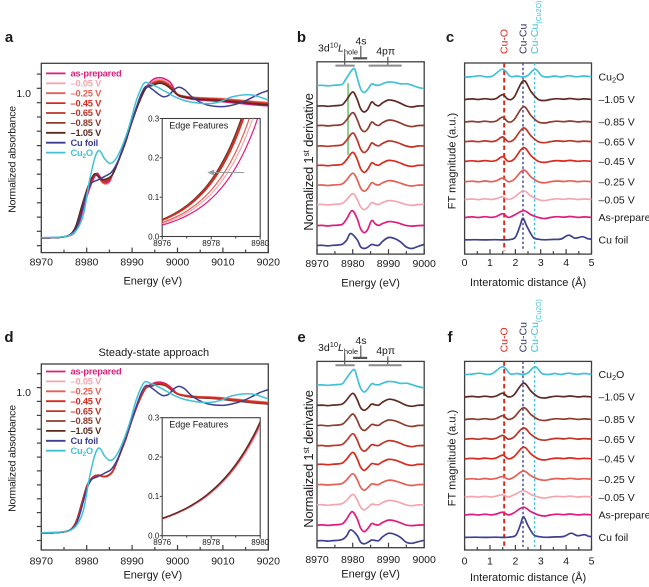  What do you see at coordinates (162, 542) in the screenshot?
I see `svg-text: 8976` at bounding box center [162, 542].